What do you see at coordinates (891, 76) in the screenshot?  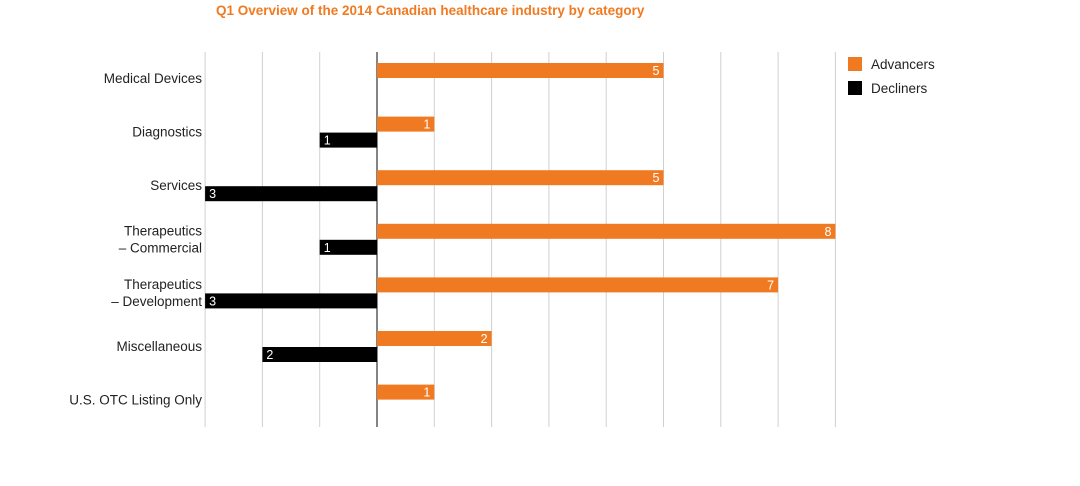 I see `legend: Advancers Decliners` at bounding box center [891, 76].